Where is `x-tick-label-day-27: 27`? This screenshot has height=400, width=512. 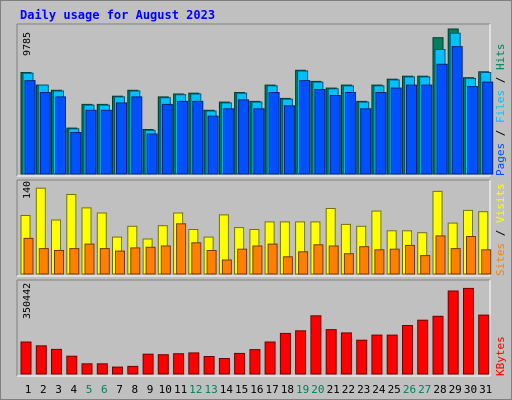
x-tick-label-day-27: 27 is located at coordinates (424, 389).